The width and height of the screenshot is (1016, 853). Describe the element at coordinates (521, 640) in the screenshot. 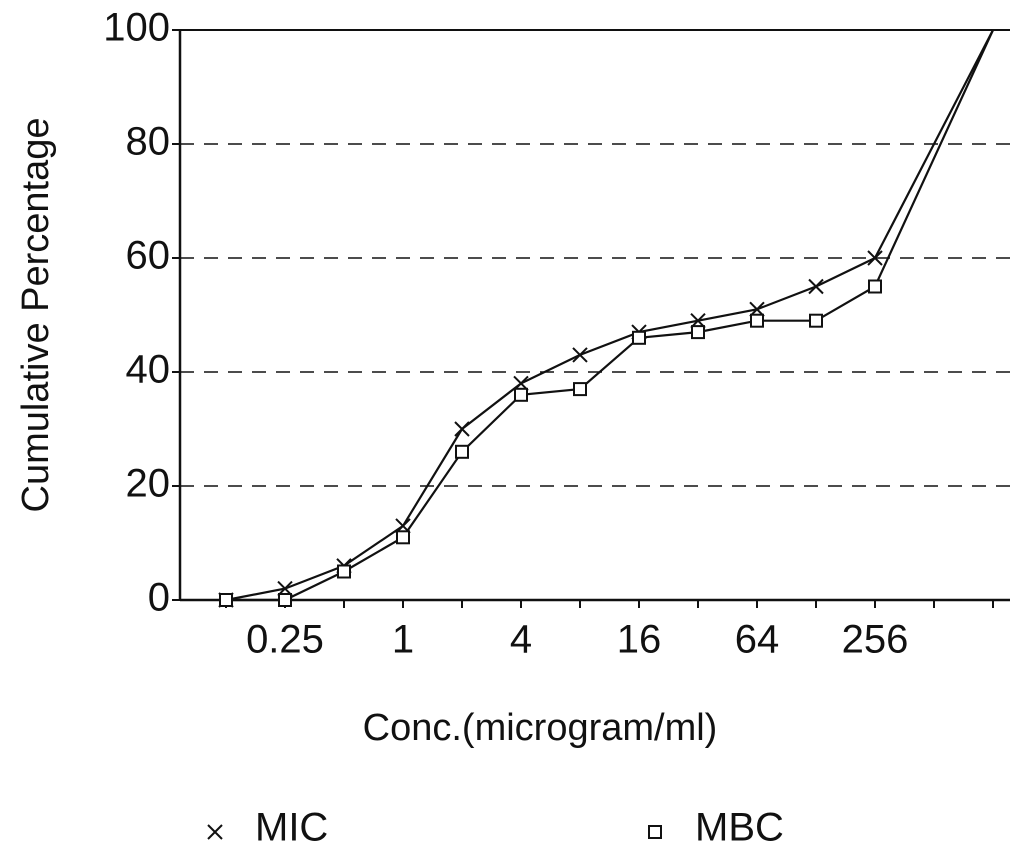

I see `x-tick-label: 4` at that location.